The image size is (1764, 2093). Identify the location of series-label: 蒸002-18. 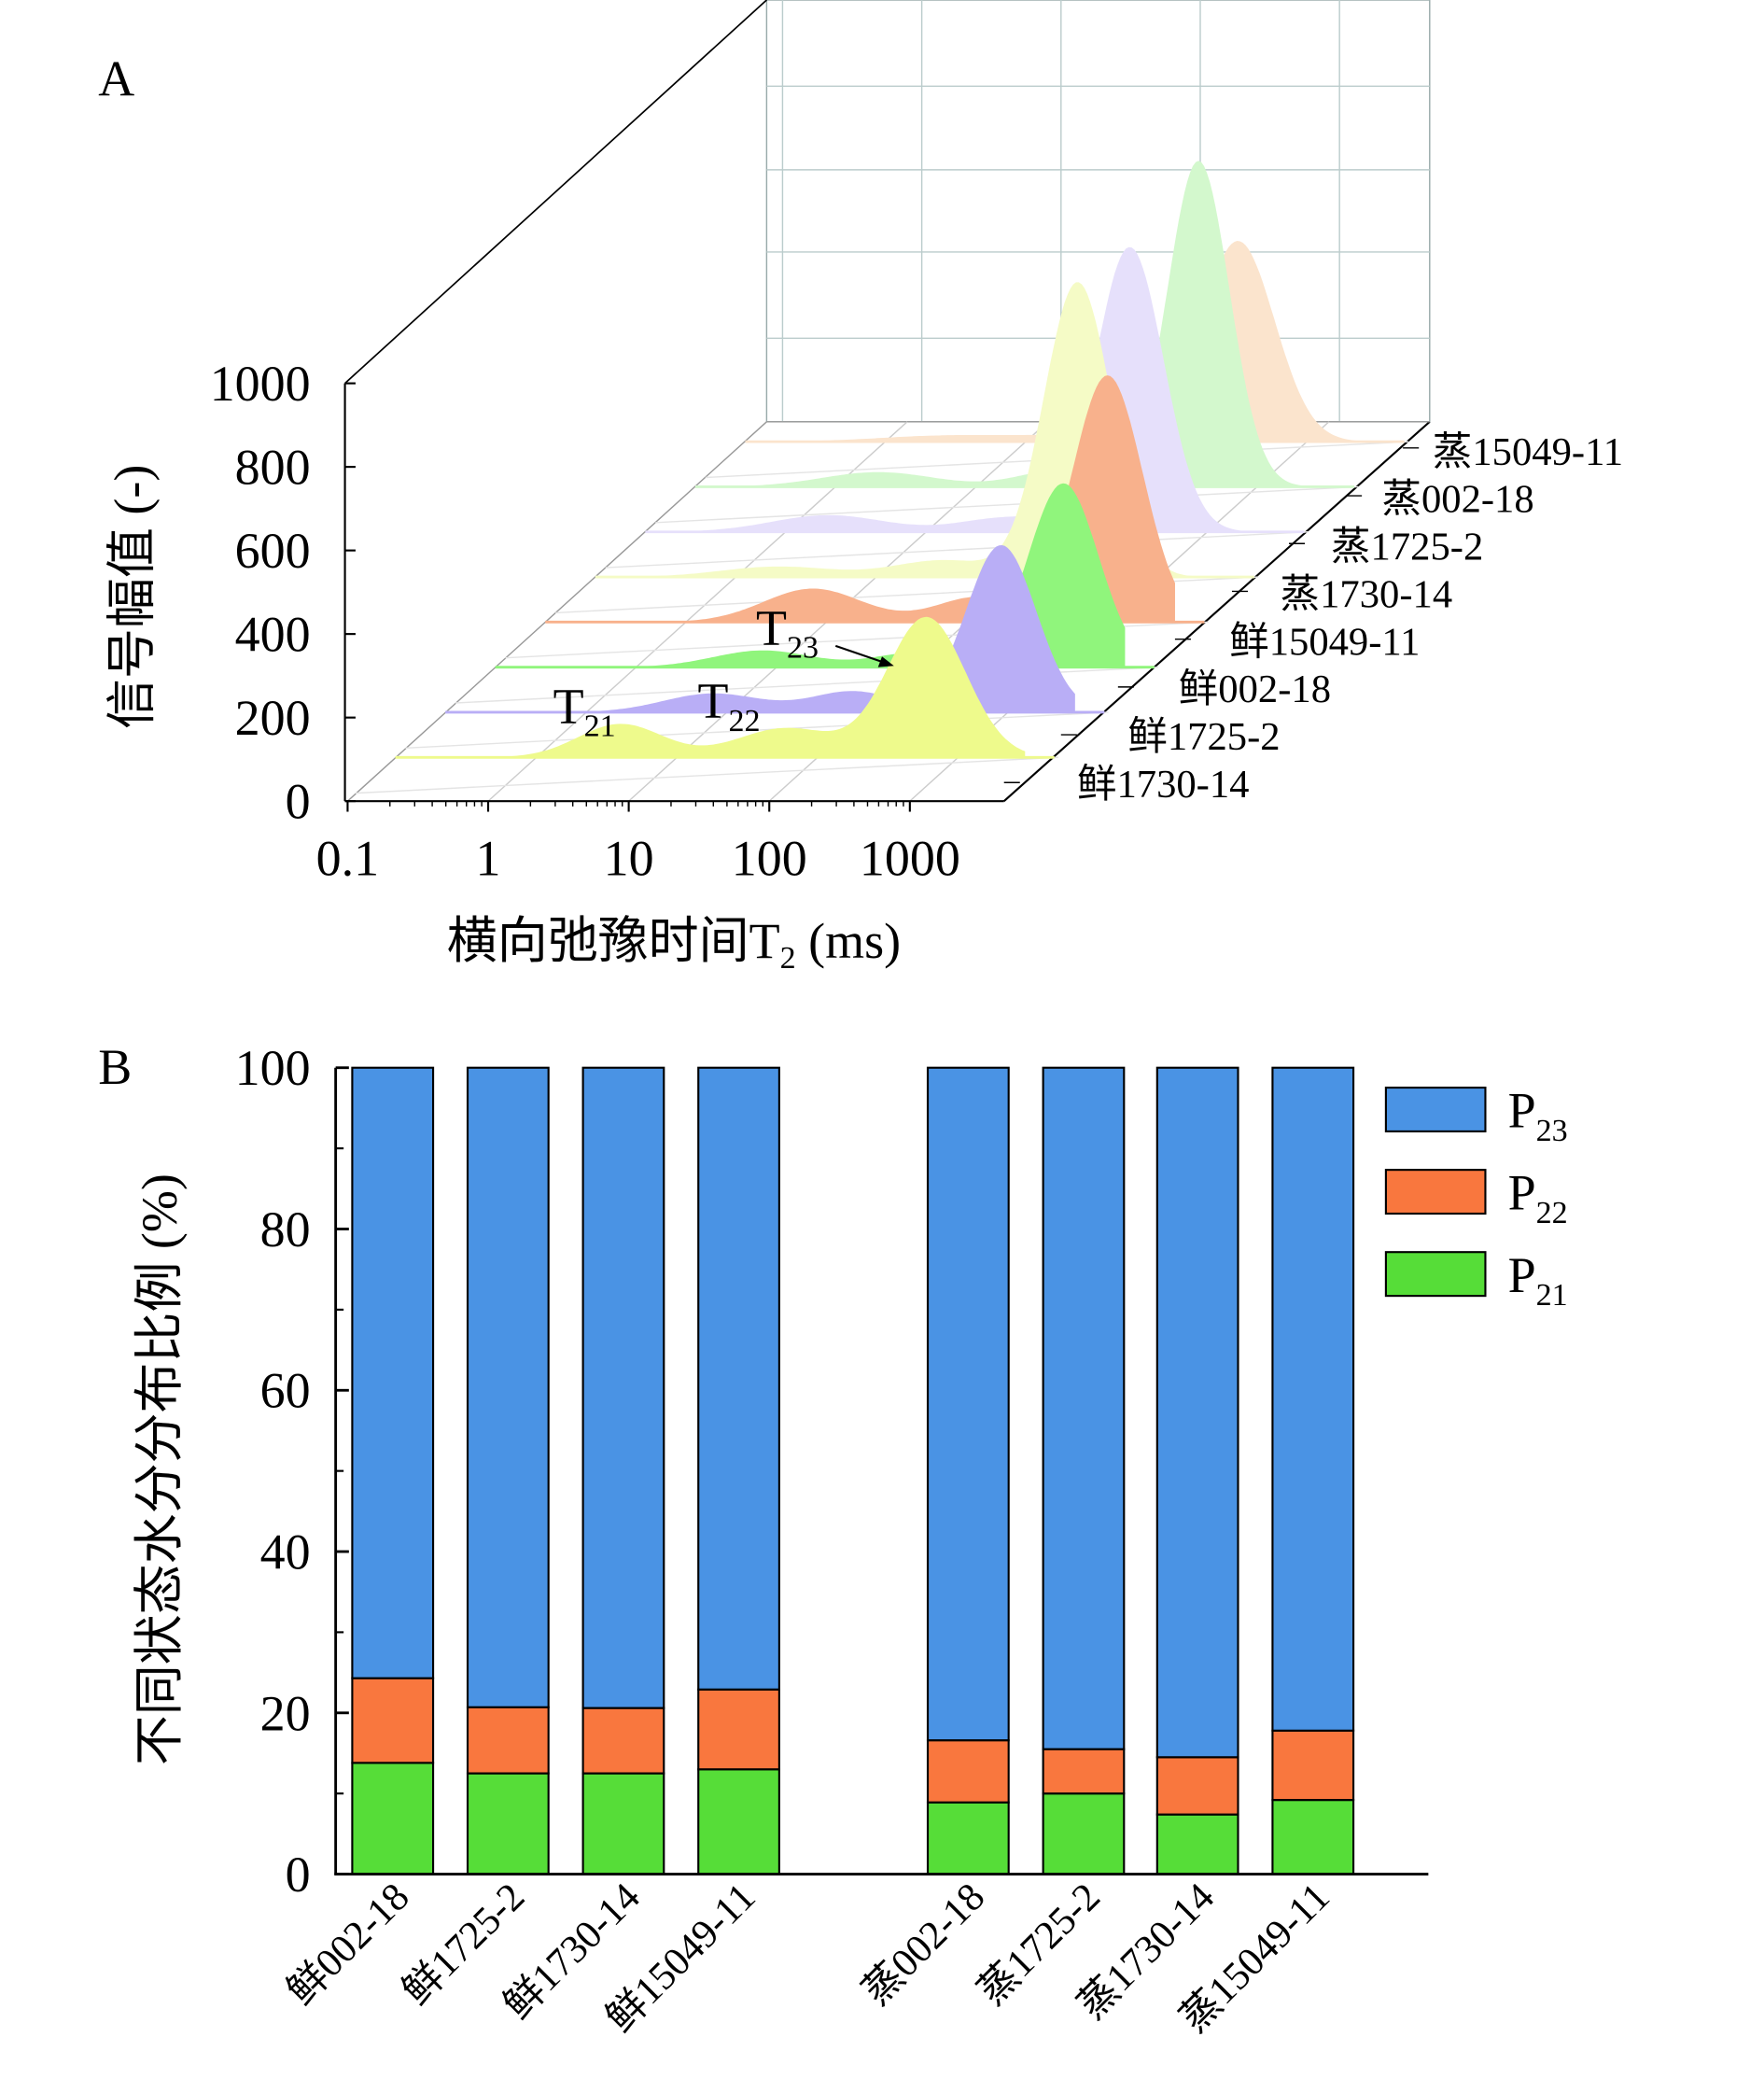
(1457, 500).